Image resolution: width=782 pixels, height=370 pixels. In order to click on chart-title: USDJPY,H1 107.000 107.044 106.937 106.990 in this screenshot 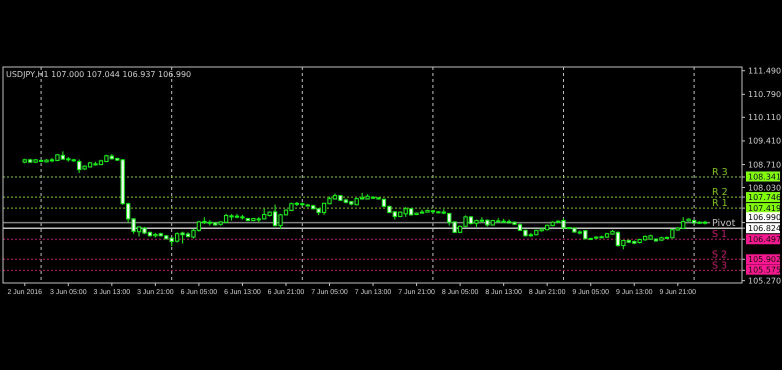, I will do `click(99, 74)`.